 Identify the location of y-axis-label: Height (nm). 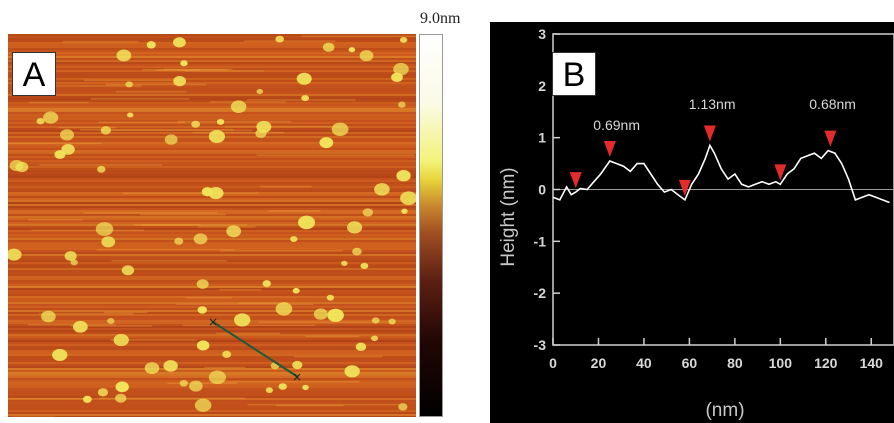
(508, 216).